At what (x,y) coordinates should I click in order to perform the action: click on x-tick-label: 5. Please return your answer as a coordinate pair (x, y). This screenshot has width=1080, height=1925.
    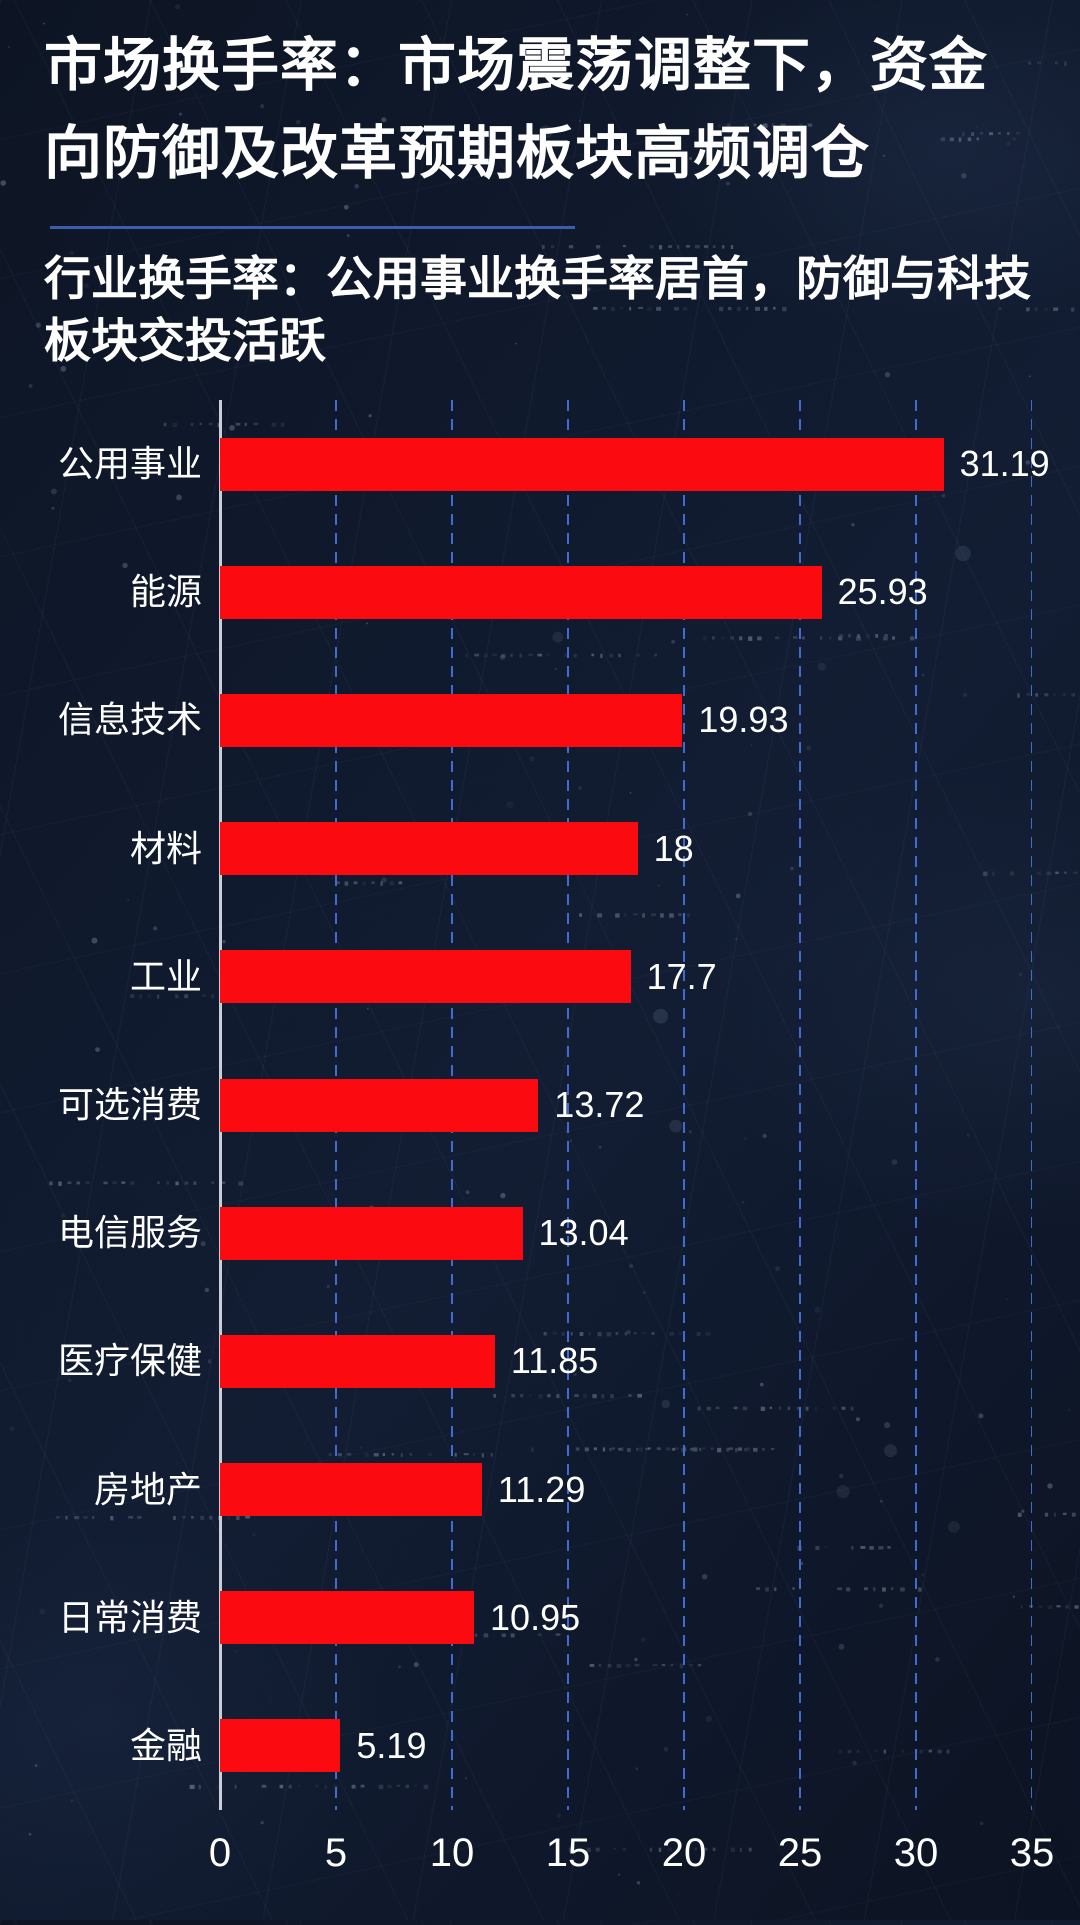
    Looking at the image, I should click on (336, 1853).